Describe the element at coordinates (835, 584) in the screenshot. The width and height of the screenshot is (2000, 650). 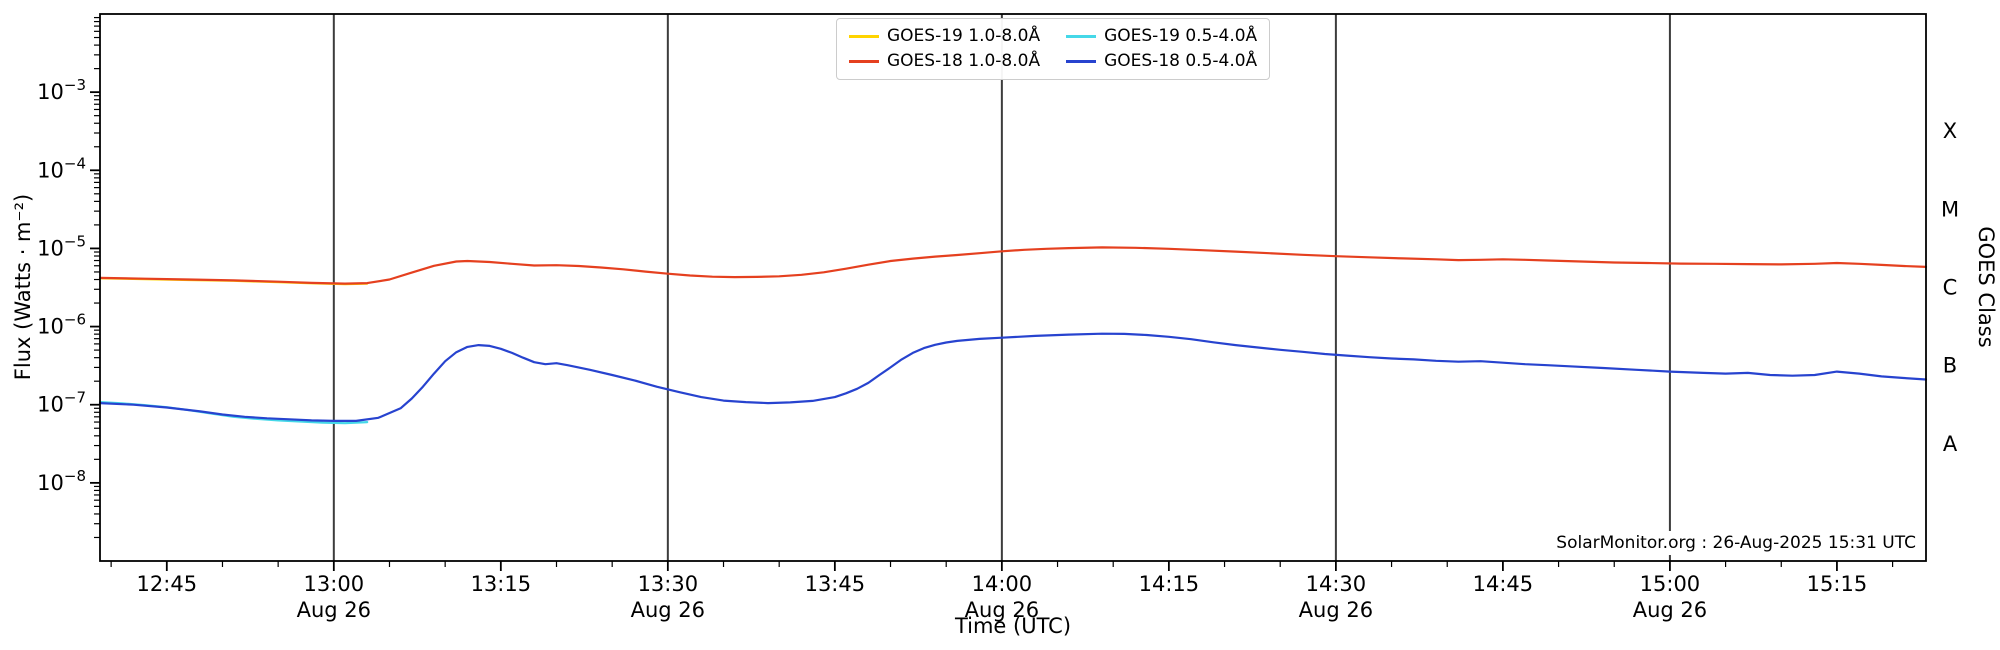
I see `x-tick-label: 13:45` at that location.